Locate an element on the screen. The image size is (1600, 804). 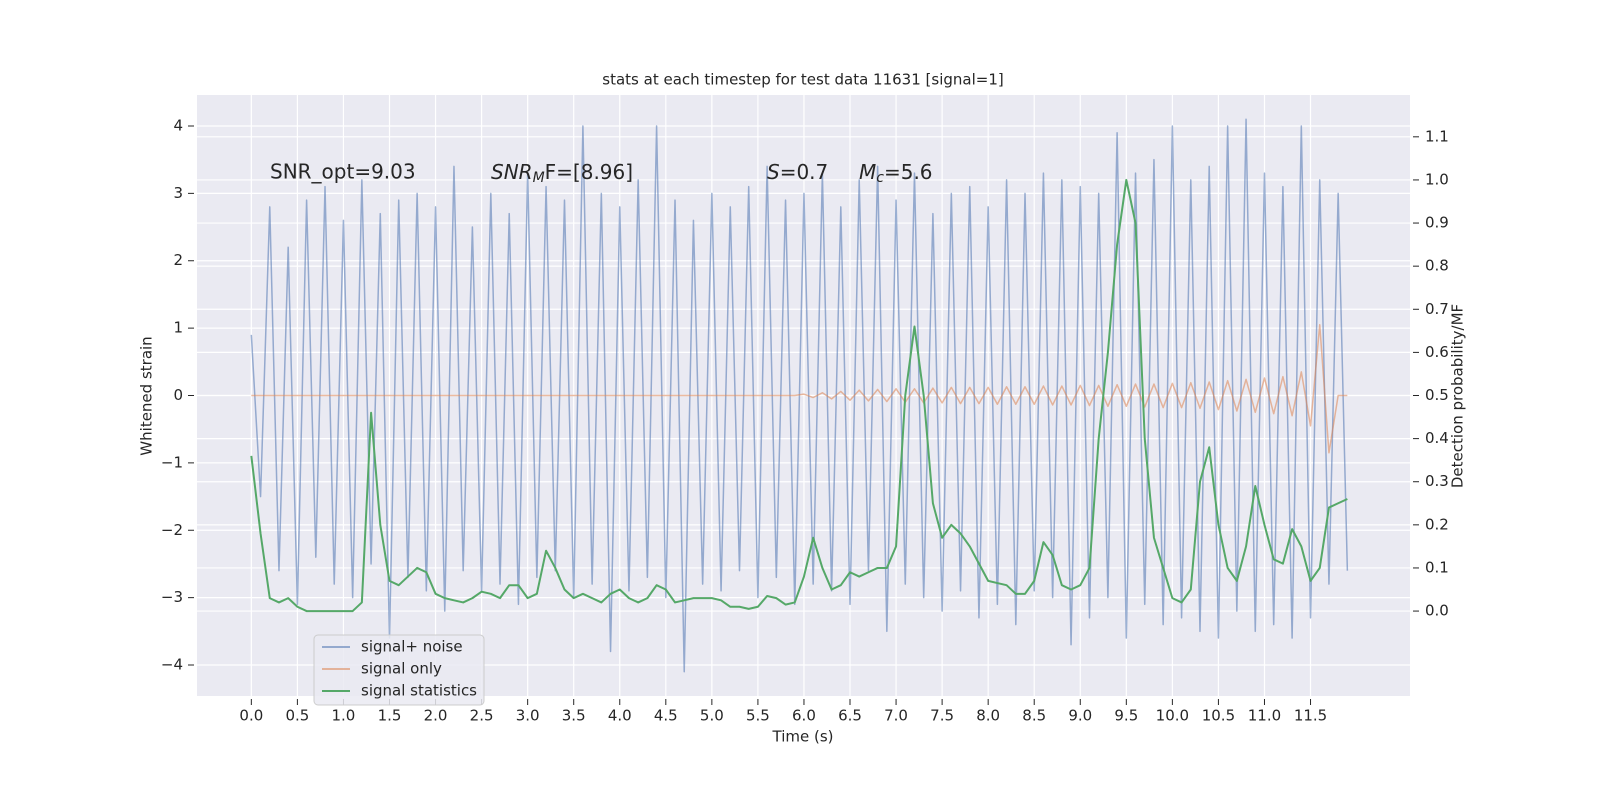
annotation: SNRMF=[8.96] is located at coordinates (562, 173).